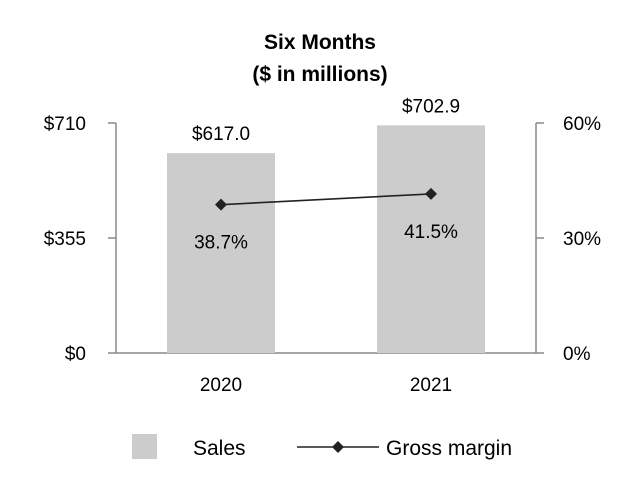 Image resolution: width=640 pixels, height=500 pixels. What do you see at coordinates (221, 134) in the screenshot?
I see `data-label-sales: $617.0` at bounding box center [221, 134].